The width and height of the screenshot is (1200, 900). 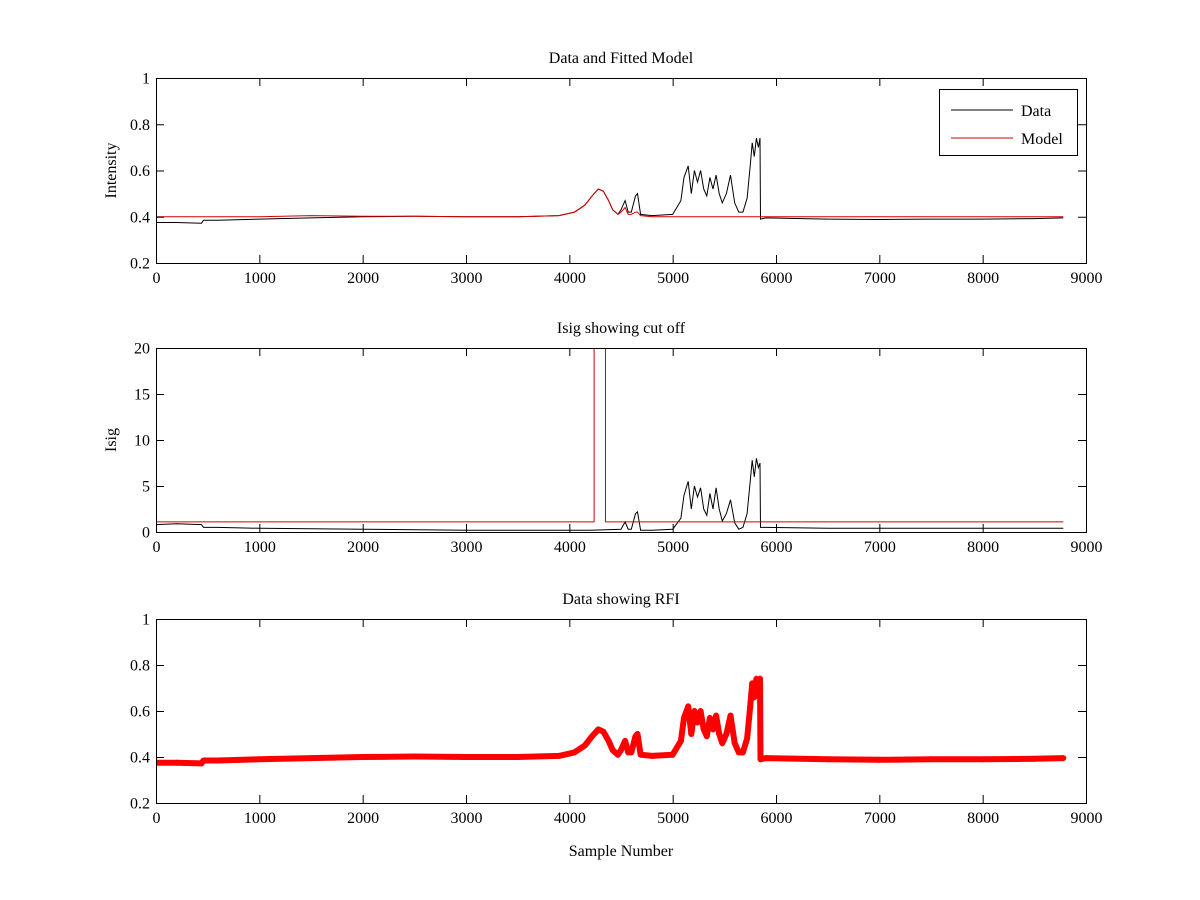 I want to click on y-tick-label: 0.2, so click(x=140, y=264).